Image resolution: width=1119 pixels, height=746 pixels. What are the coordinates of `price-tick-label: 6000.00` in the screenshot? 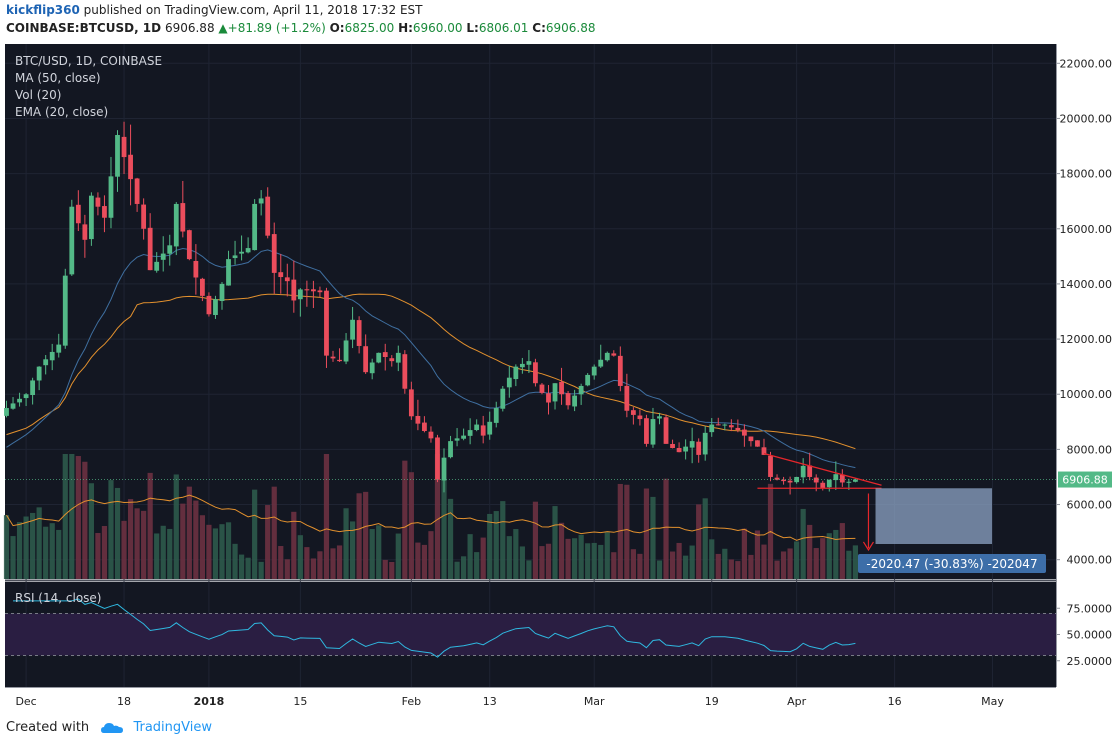 It's located at (1090, 505).